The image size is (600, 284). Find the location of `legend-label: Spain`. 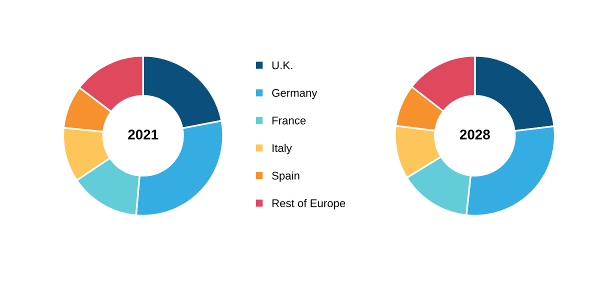

legend-label: Spain is located at coordinates (286, 176).